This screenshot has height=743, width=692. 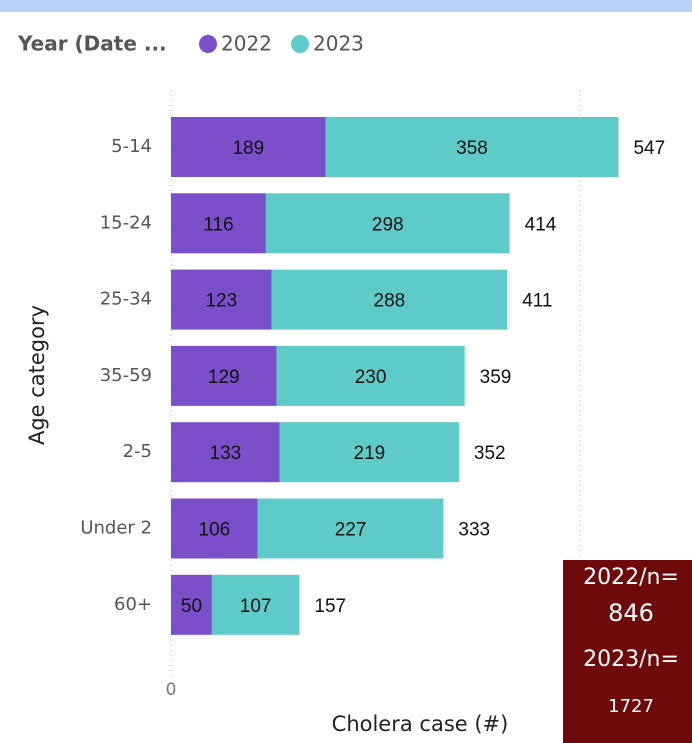 What do you see at coordinates (631, 577) in the screenshot?
I see `summary-text: 2022/n=` at bounding box center [631, 577].